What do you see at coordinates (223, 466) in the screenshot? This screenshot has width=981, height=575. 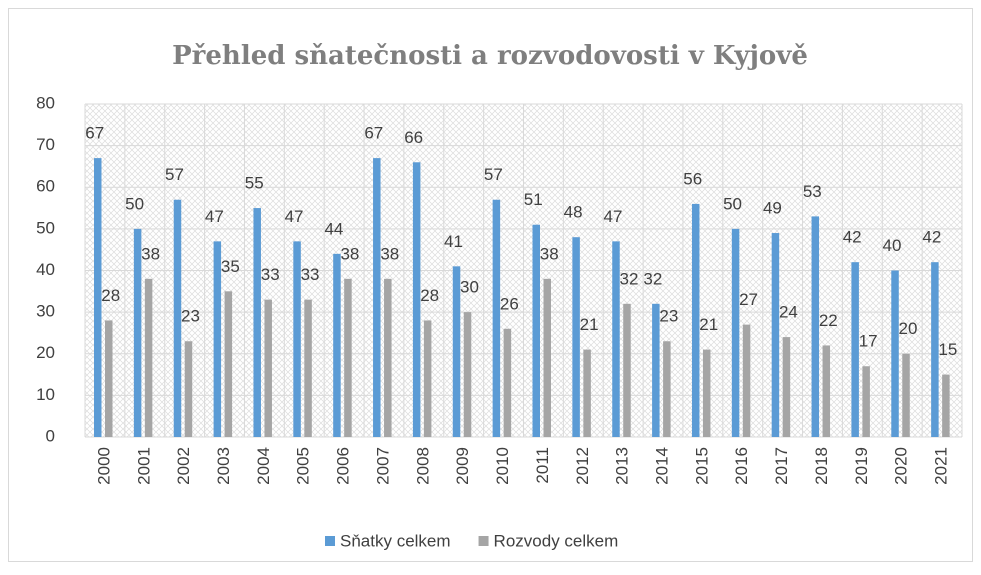 I see `x-tick-label: 2003` at bounding box center [223, 466].